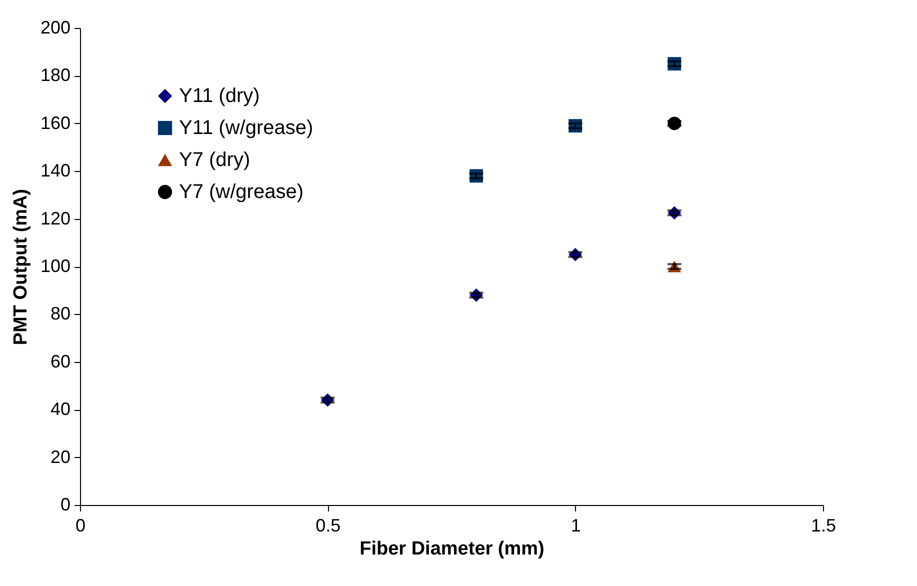 This screenshot has height=586, width=917. Describe the element at coordinates (60, 314) in the screenshot. I see `y-tick-label: 80` at that location.